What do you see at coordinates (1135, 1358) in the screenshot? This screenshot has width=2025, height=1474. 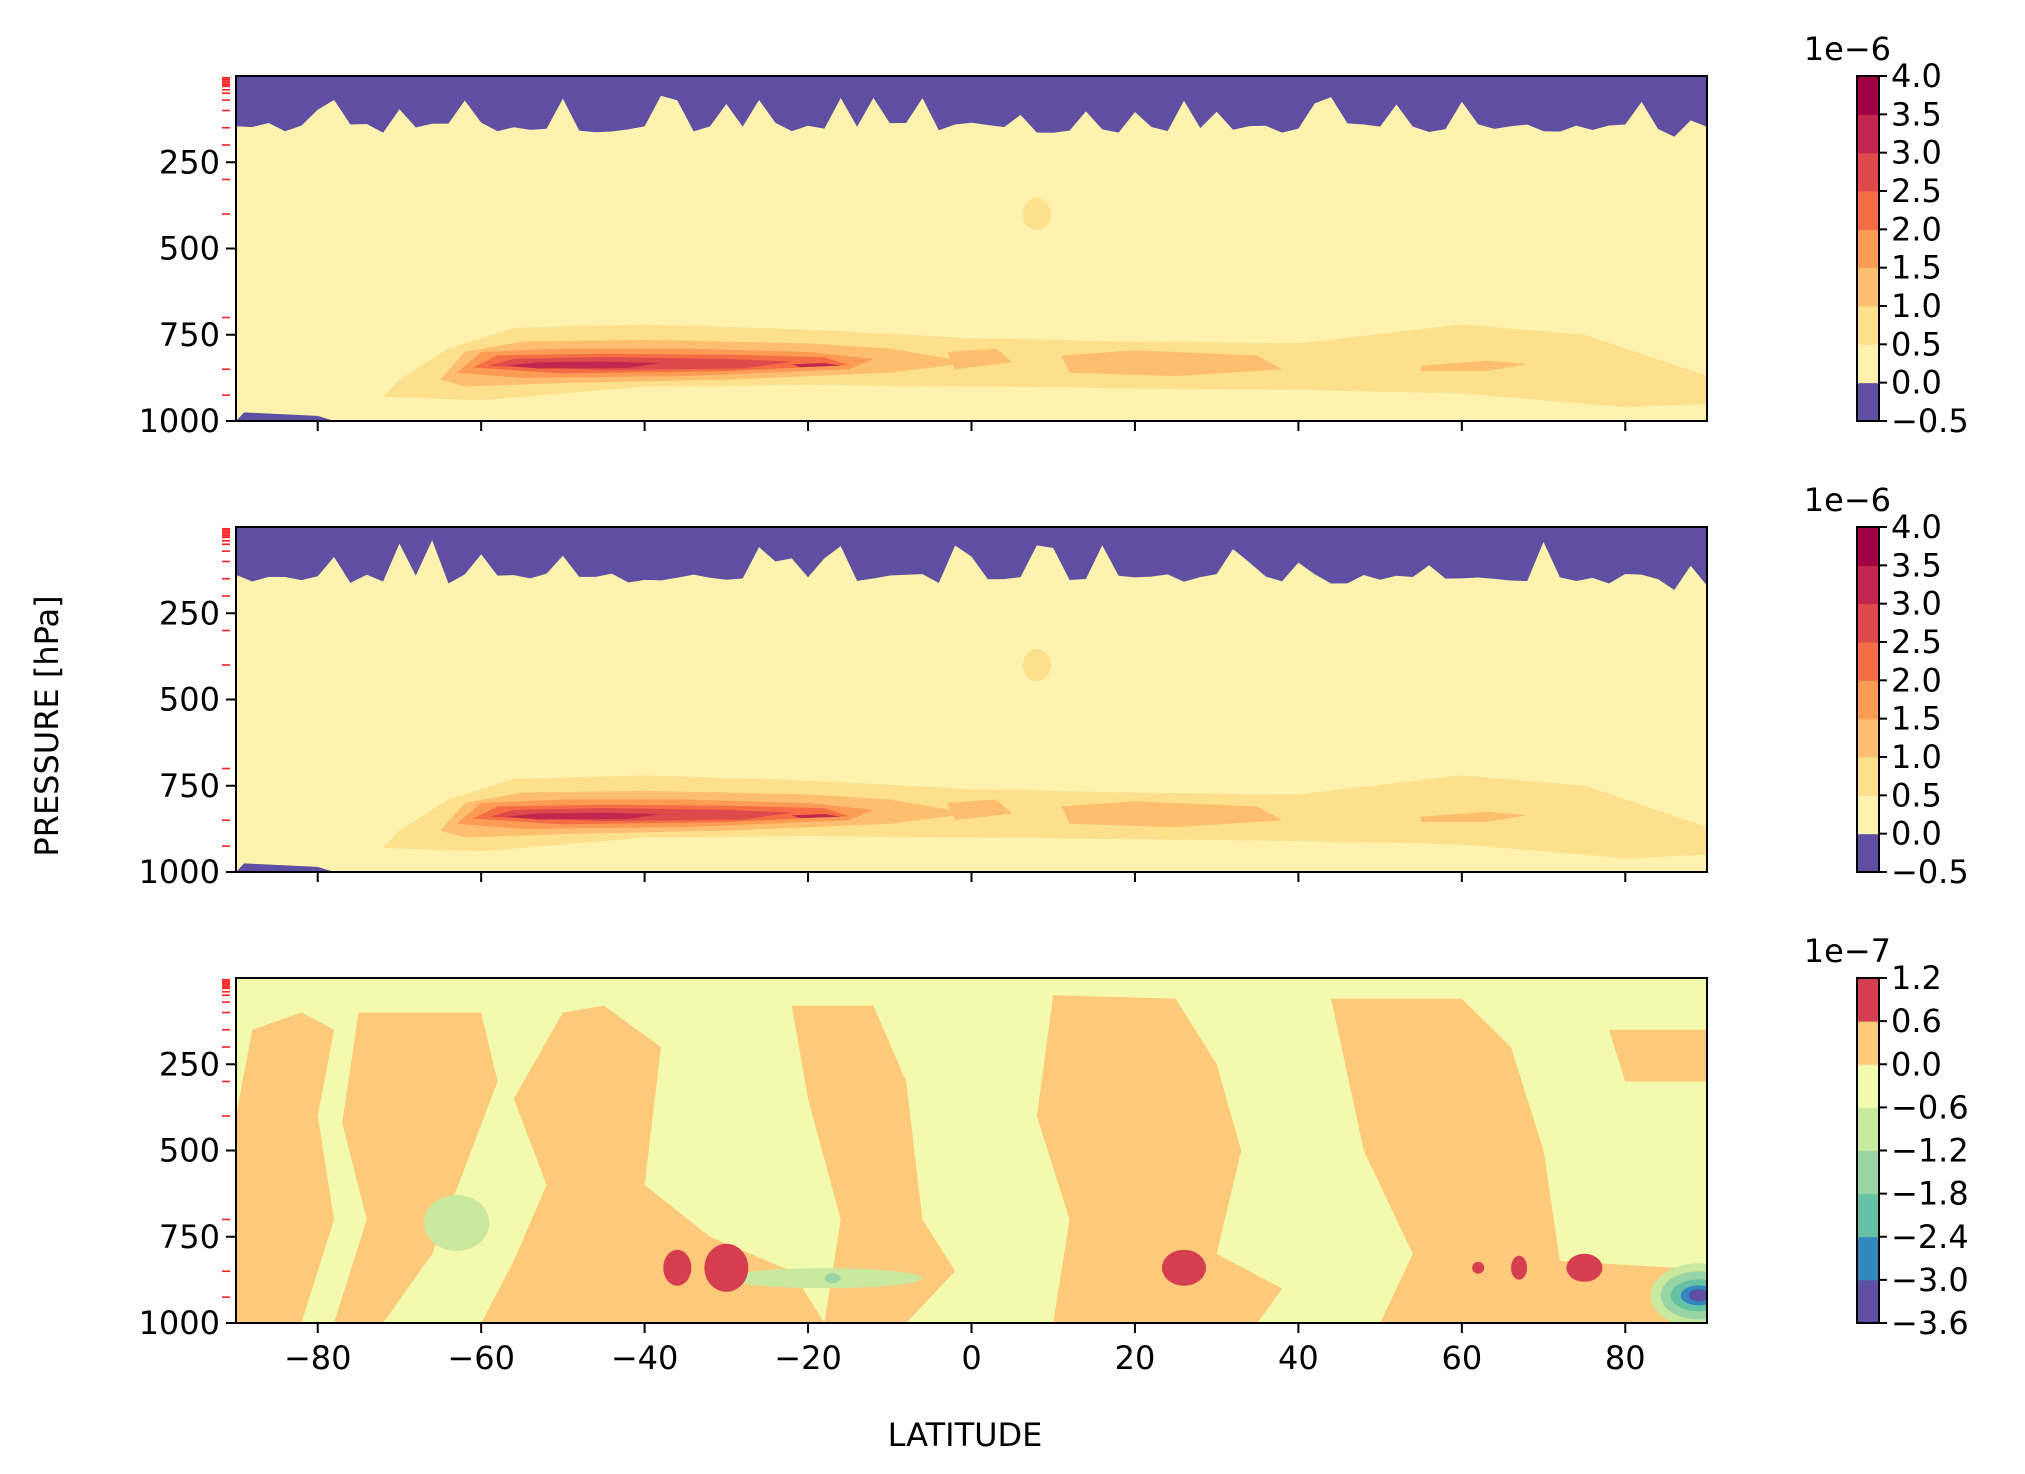 I see `x-tick-label: 20` at bounding box center [1135, 1358].